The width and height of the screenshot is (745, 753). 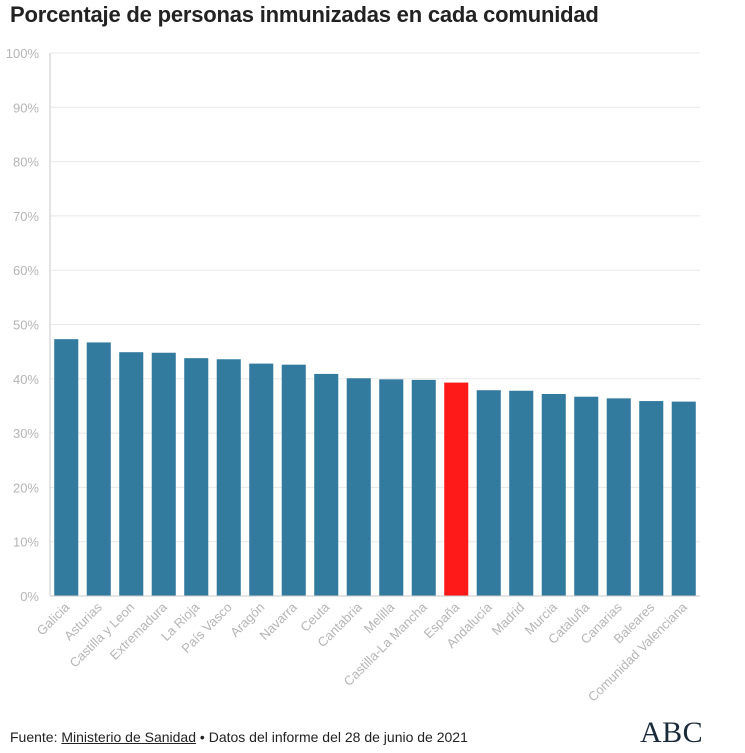 What do you see at coordinates (26, 162) in the screenshot?
I see `y-tick-label: 80%` at bounding box center [26, 162].